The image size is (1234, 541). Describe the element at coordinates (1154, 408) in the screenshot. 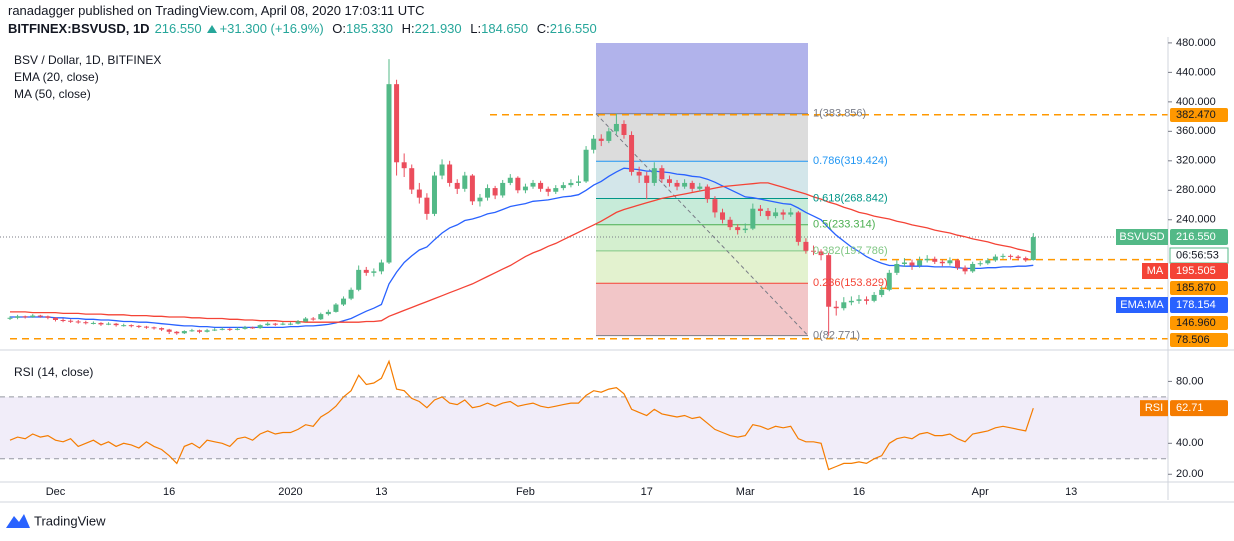

I see `badge-name: RSI` at that location.